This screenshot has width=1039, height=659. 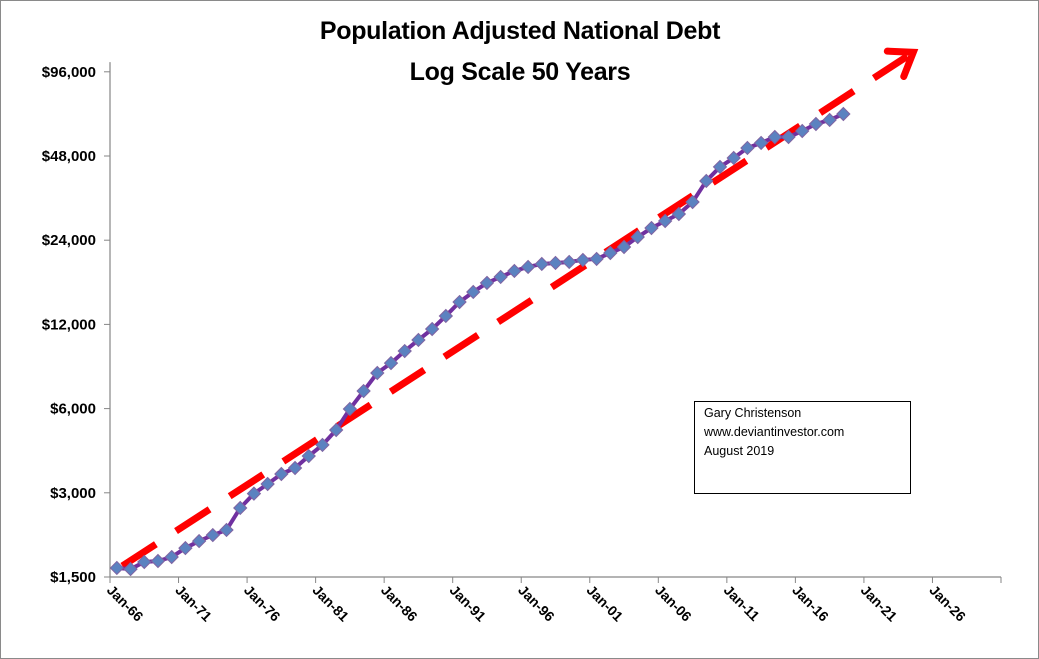 I want to click on x-tick-label: Jan-76, so click(x=262, y=603).